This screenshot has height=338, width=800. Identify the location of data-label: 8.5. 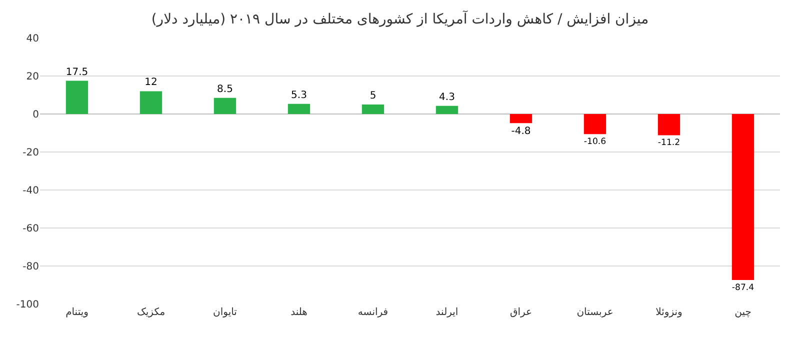
(225, 89).